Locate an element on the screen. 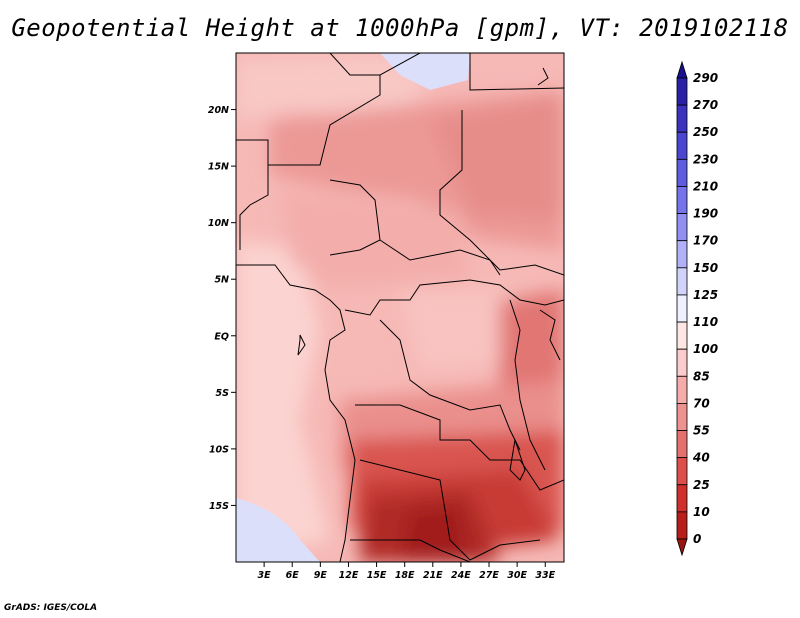  lon-tick-label: 9E is located at coordinates (321, 575).